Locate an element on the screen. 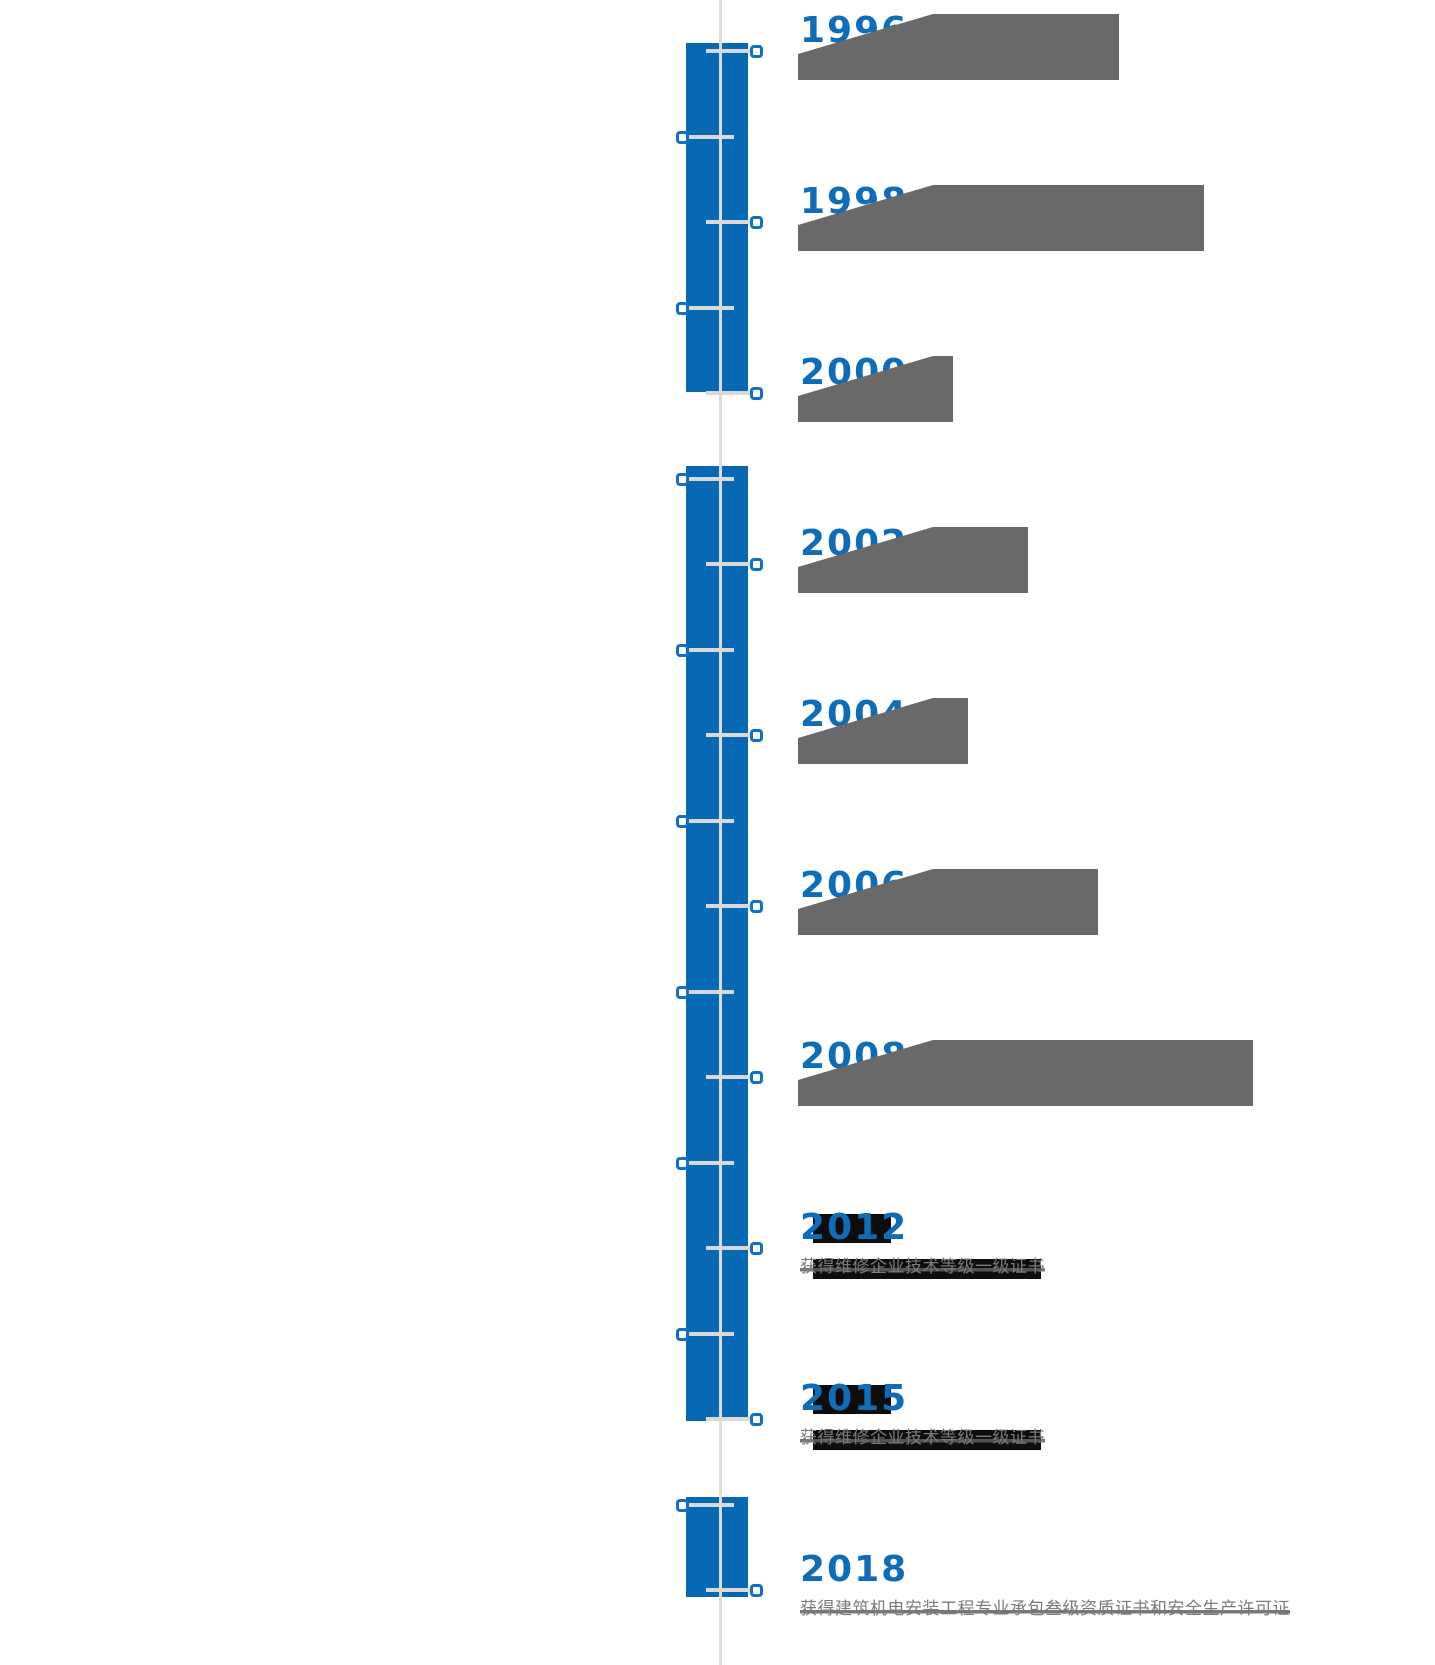 The image size is (1435, 1665). year-label: 2012 is located at coordinates (854, 1227).